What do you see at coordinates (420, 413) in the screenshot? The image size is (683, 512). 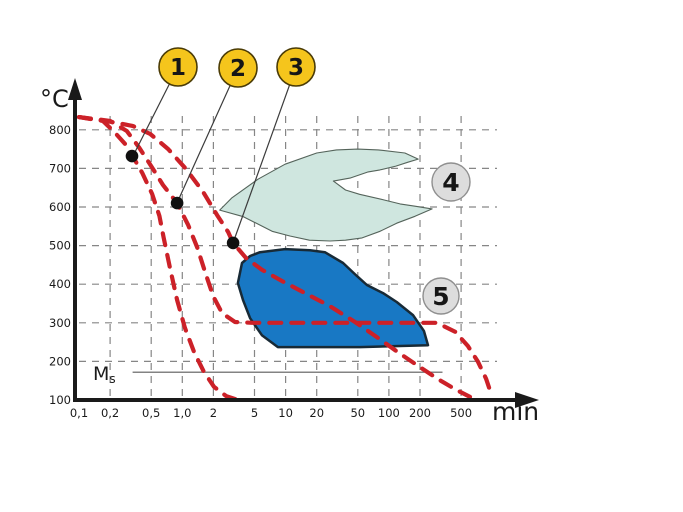 I see `x-tick-200: 200` at bounding box center [420, 413].